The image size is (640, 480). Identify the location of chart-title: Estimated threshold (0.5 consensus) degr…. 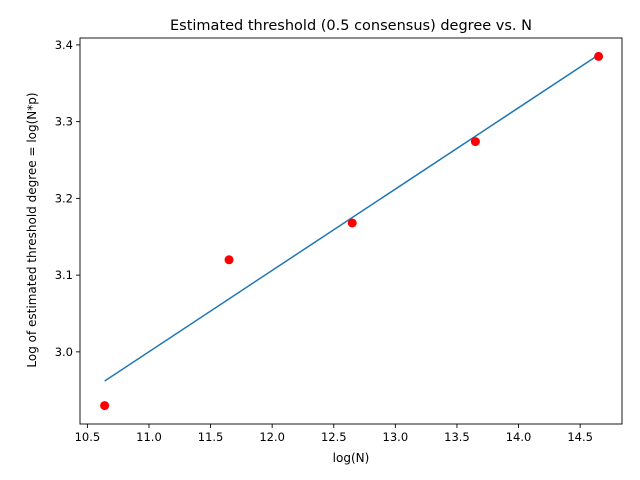
(351, 26).